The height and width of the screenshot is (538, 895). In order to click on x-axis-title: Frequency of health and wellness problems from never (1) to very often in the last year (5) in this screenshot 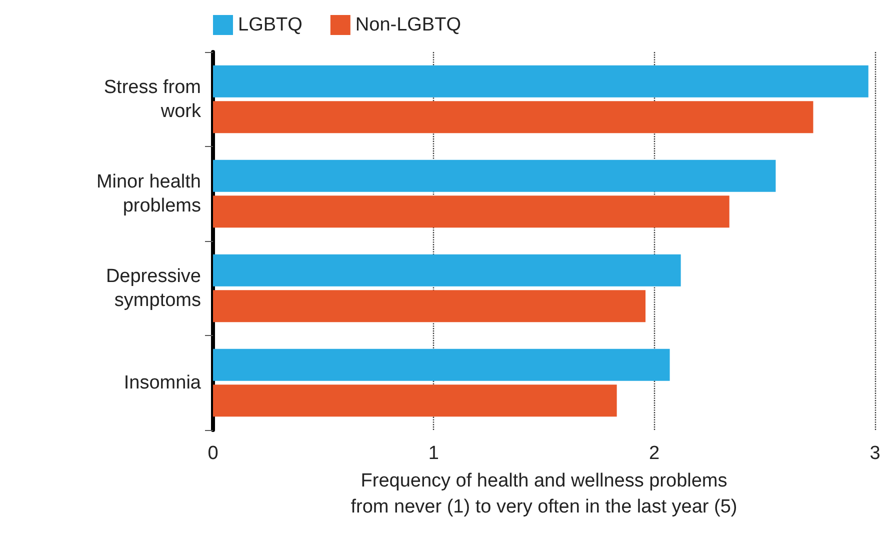, I will do `click(544, 494)`.